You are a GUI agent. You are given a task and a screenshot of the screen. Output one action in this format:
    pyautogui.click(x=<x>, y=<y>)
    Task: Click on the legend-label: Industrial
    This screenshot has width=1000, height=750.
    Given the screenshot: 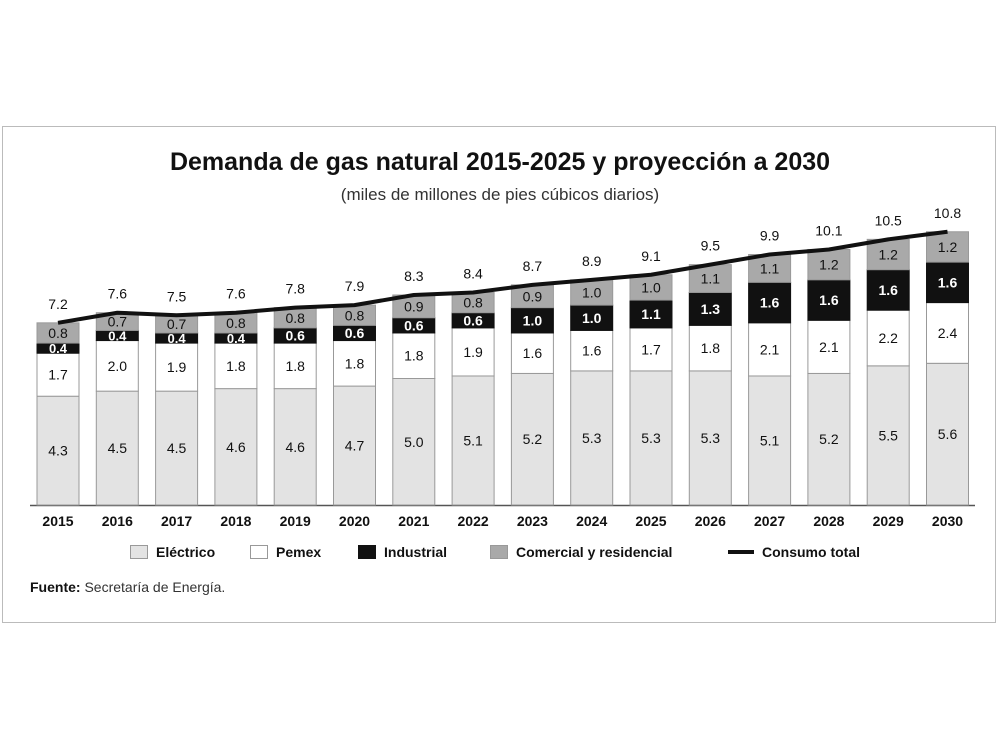 What is the action you would take?
    pyautogui.click(x=416, y=552)
    